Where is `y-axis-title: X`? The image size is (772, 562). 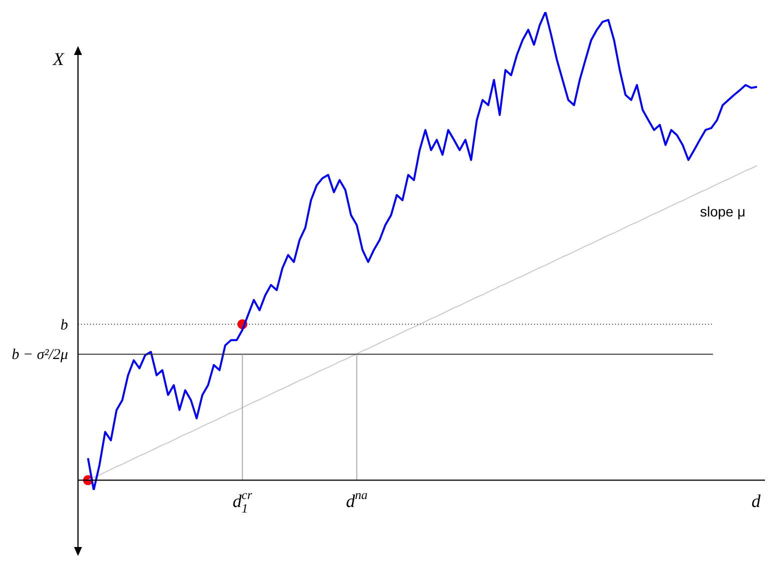 y-axis-title: X is located at coordinates (59, 59).